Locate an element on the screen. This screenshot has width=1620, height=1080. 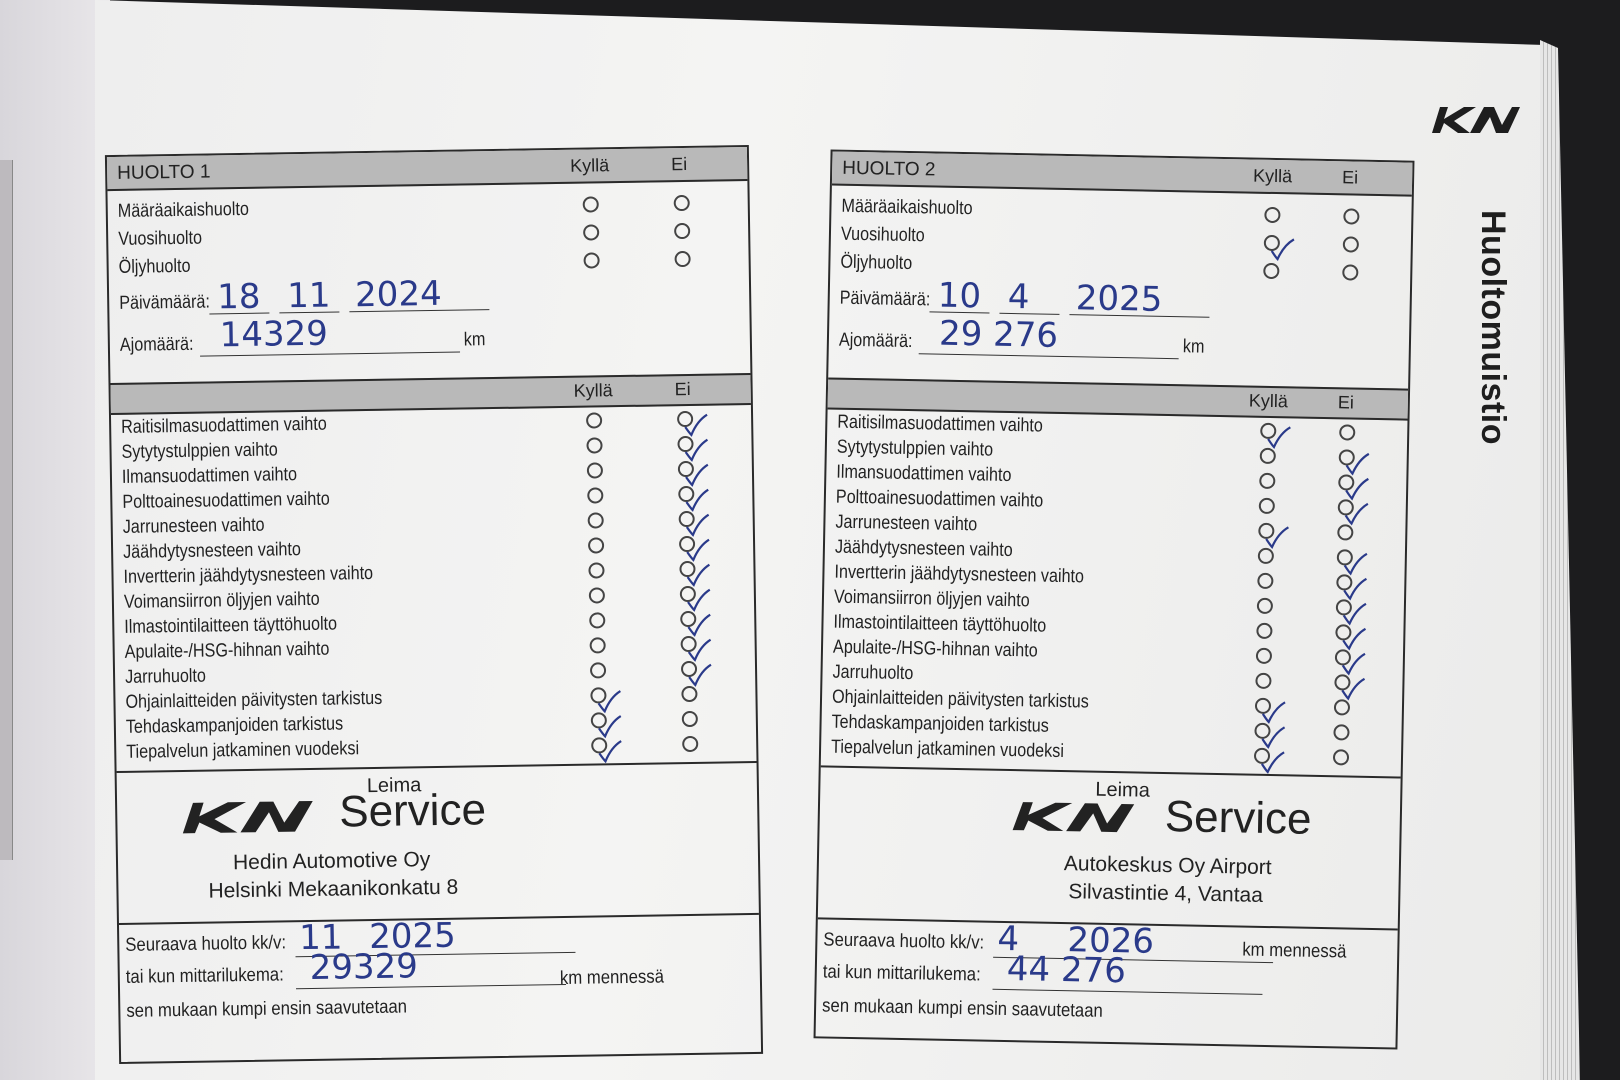
mileage-row: Ajomäärä: 29 276 km is located at coordinates (1118, 351).